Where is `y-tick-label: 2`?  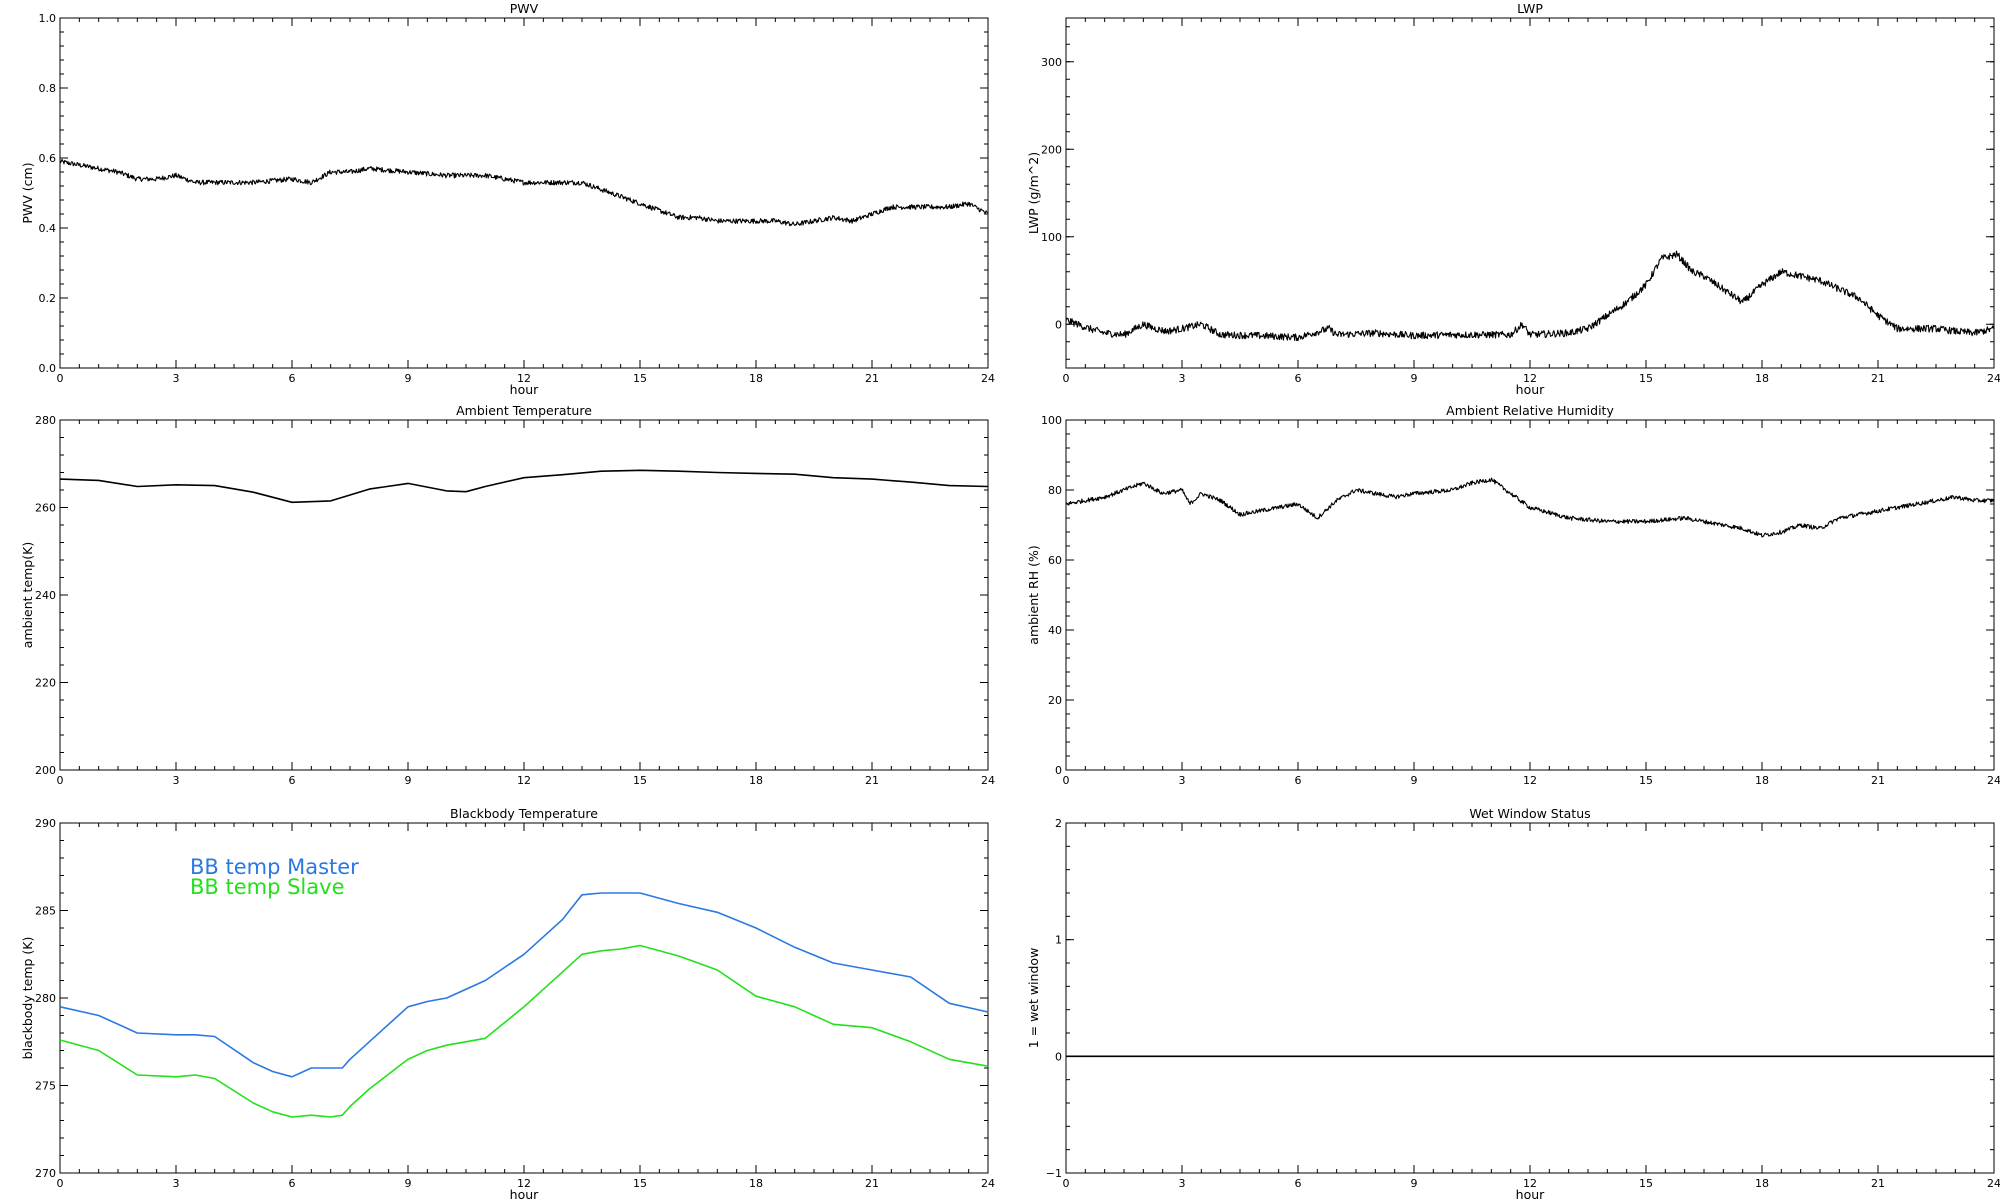
y-tick-label: 2 is located at coordinates (1058, 823).